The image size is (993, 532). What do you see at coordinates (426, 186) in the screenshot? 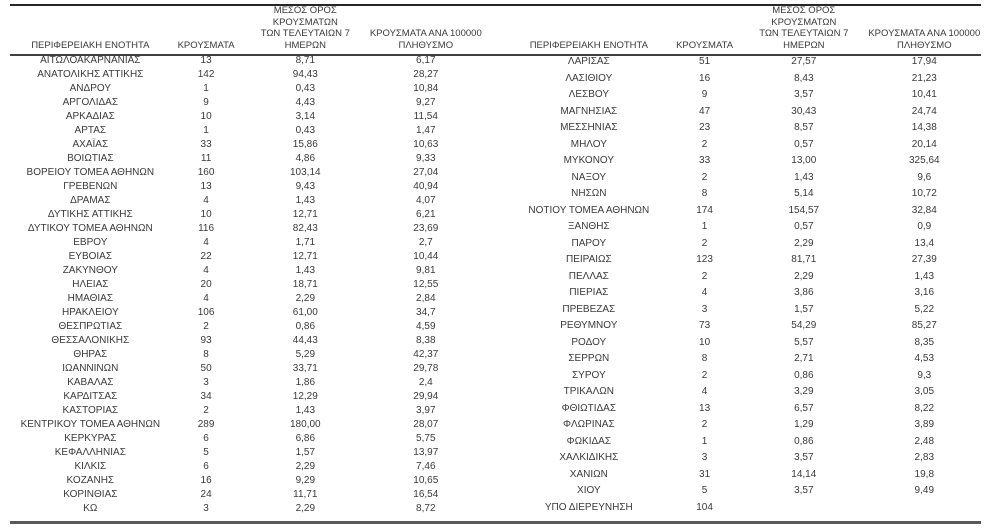
I see `per100k-cell: 40,94` at bounding box center [426, 186].